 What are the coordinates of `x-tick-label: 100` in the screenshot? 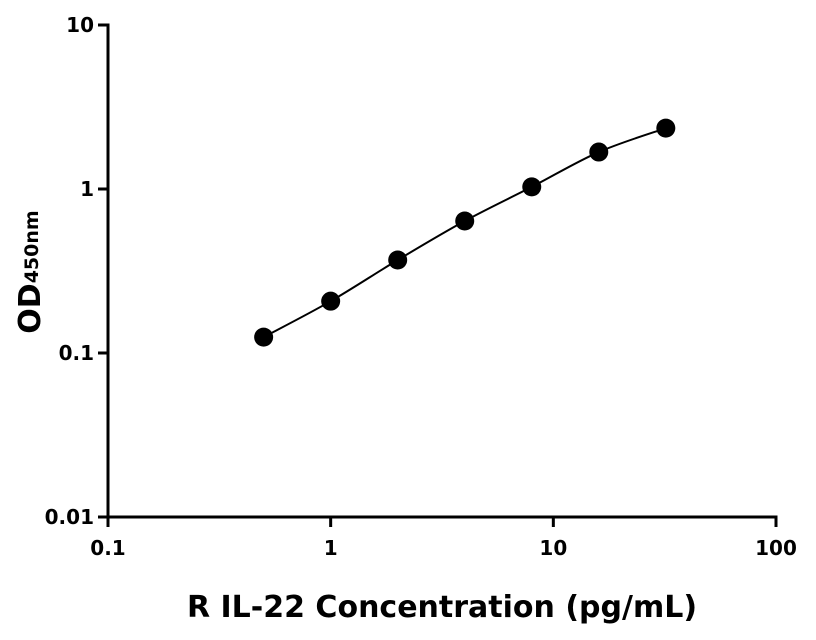 It's located at (776, 548).